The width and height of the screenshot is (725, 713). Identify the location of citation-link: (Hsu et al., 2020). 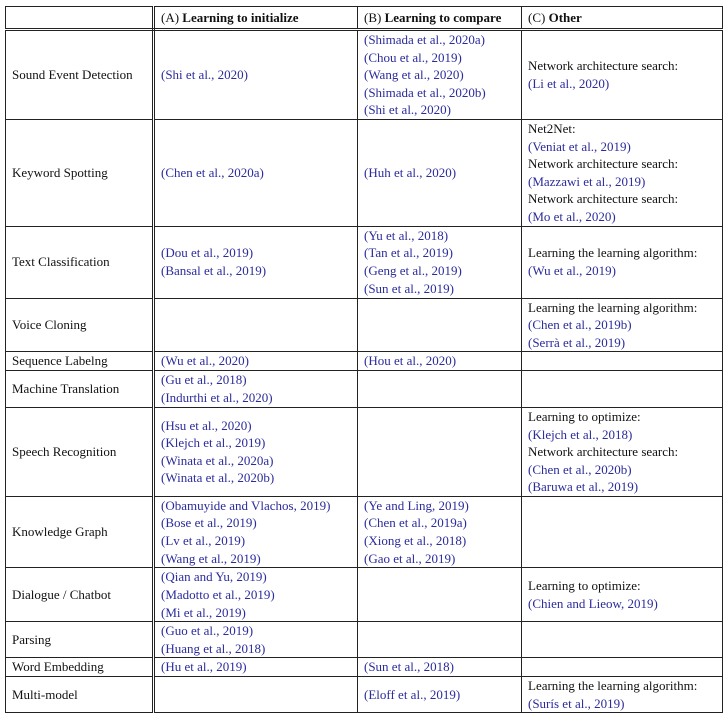
(206, 425).